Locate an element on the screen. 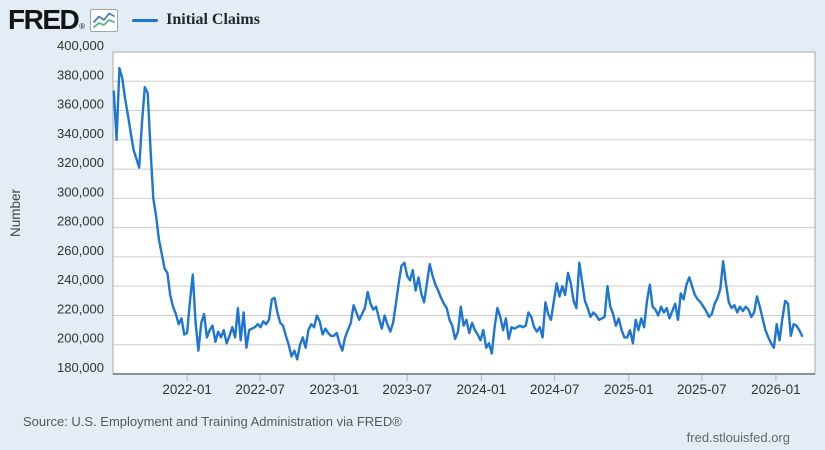 The height and width of the screenshot is (450, 825). x-tick-label: 2022-01 is located at coordinates (187, 389).